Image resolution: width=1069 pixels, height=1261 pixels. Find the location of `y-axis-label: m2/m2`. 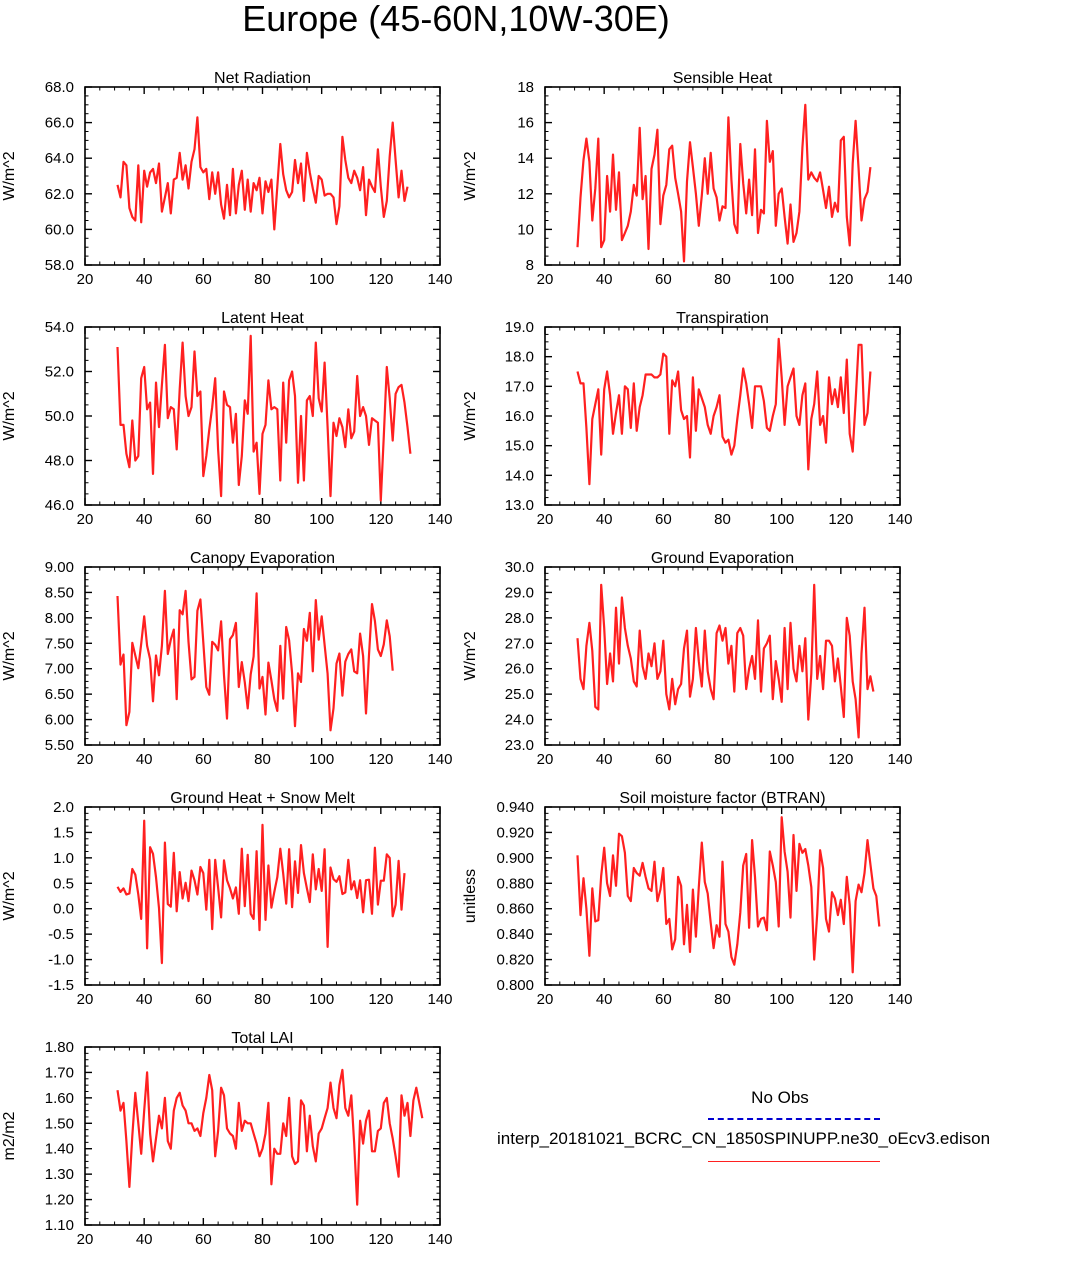

y-axis-label: m2/m2 is located at coordinates (9, 1135).